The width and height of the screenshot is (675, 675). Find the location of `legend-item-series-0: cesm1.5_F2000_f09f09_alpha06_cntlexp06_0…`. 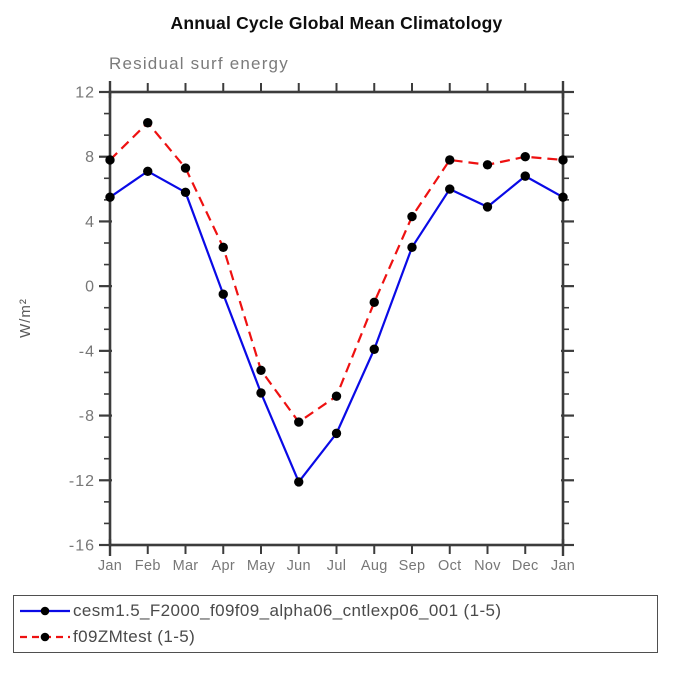

legend-item-series-0: cesm1.5_F2000_f09f09_alpha06_cntlexp06_0… is located at coordinates (338, 611).